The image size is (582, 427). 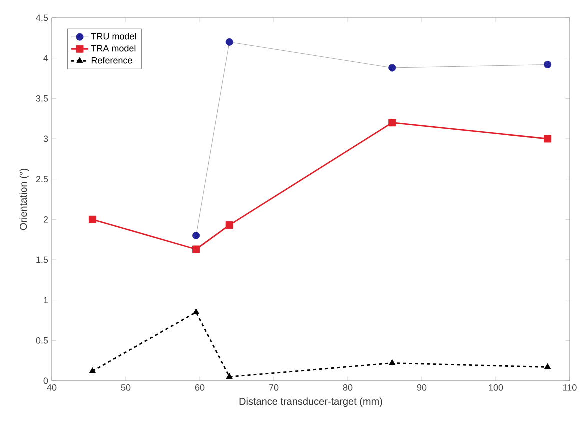 I want to click on x-tick-label: 70, so click(x=274, y=387).